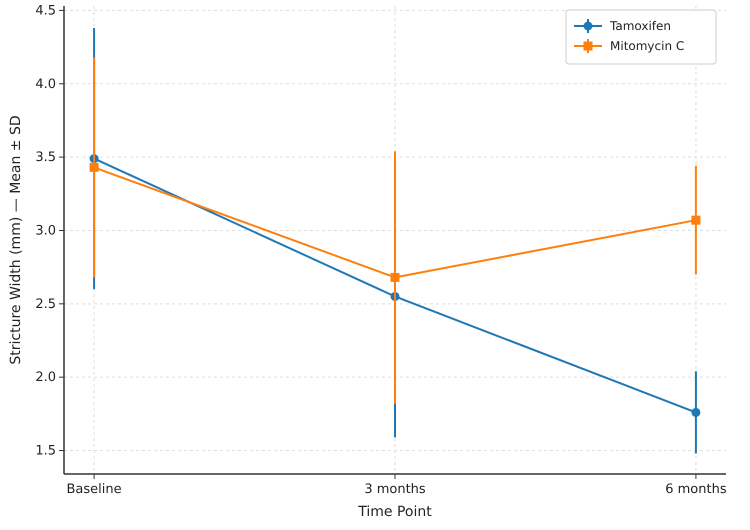  Describe the element at coordinates (45, 304) in the screenshot. I see `y-tick-label: 2.5` at that location.